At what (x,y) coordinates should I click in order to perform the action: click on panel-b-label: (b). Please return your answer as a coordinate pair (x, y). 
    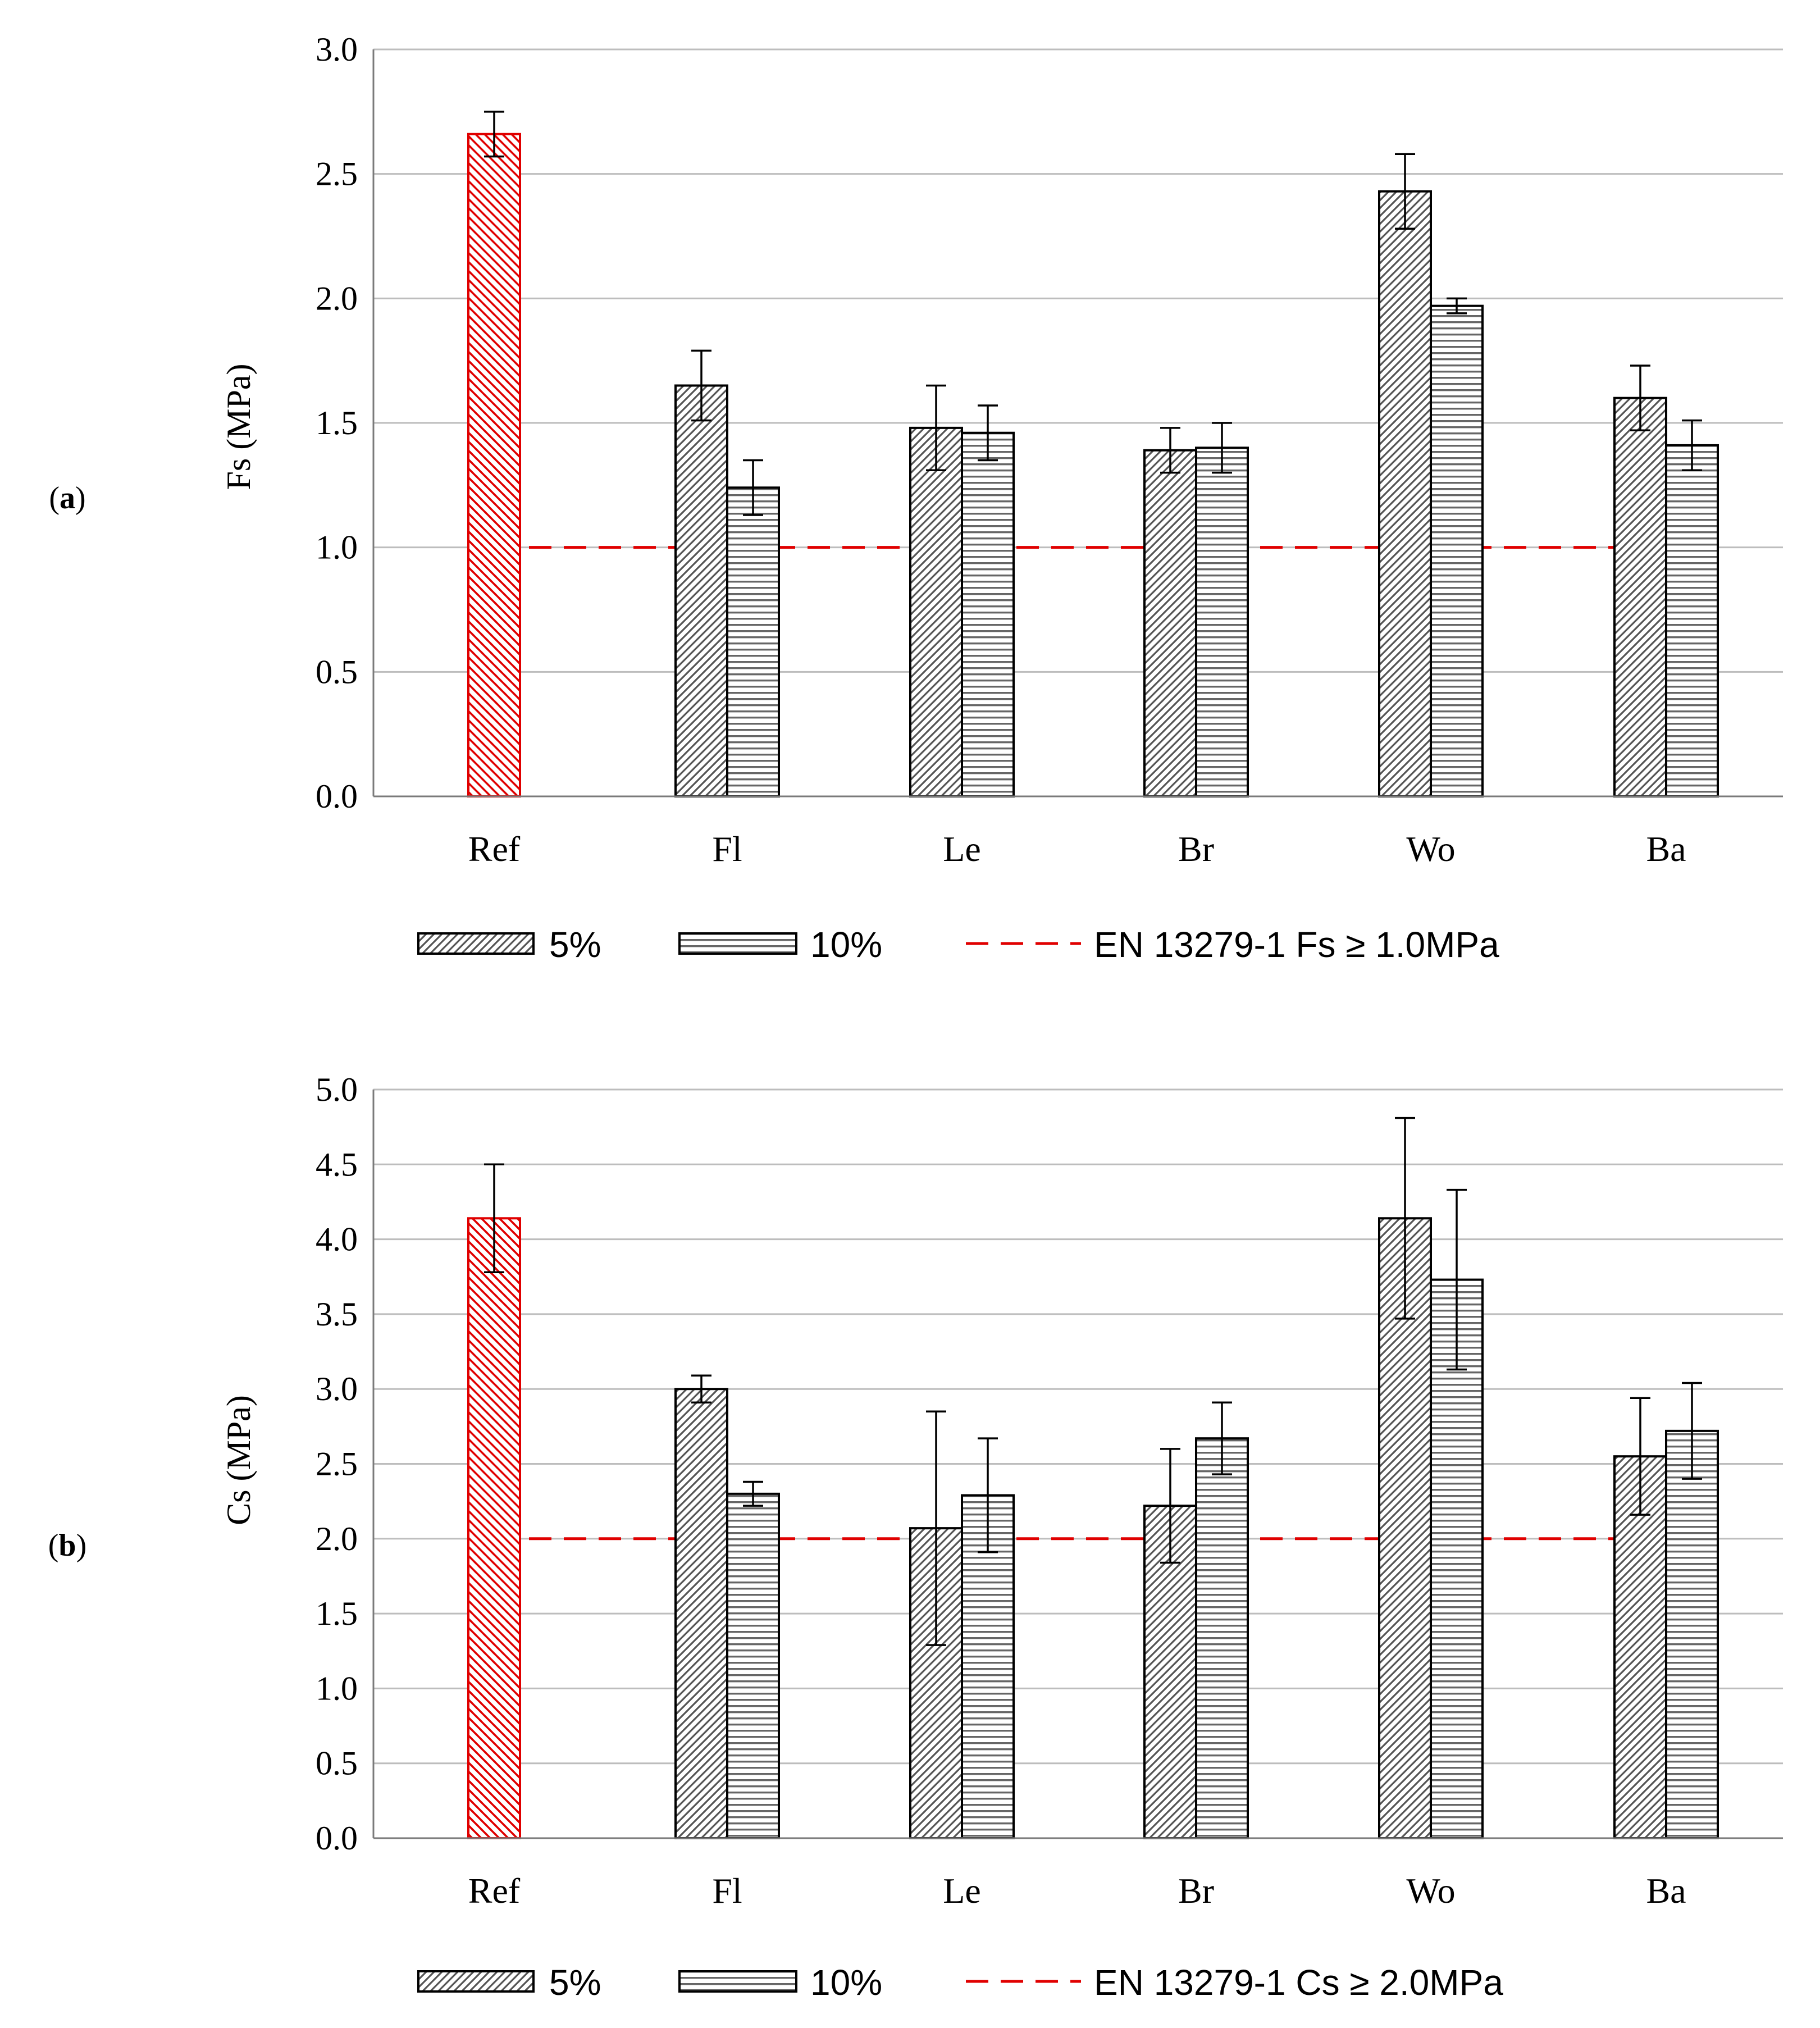
    Looking at the image, I should click on (67, 1545).